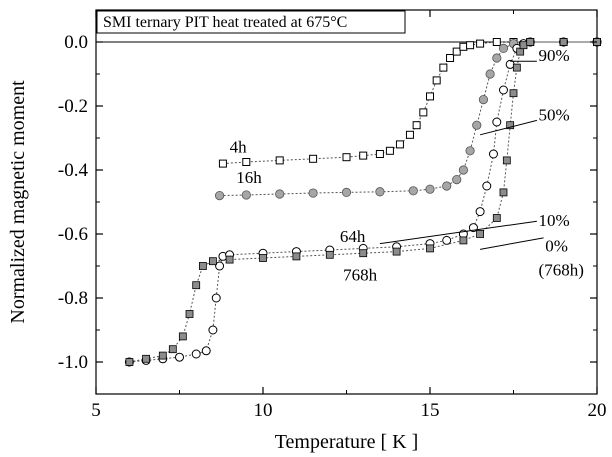 This screenshot has width=612, height=457. Describe the element at coordinates (73, 170) in the screenshot. I see `y-tick-label: -0.4` at that location.